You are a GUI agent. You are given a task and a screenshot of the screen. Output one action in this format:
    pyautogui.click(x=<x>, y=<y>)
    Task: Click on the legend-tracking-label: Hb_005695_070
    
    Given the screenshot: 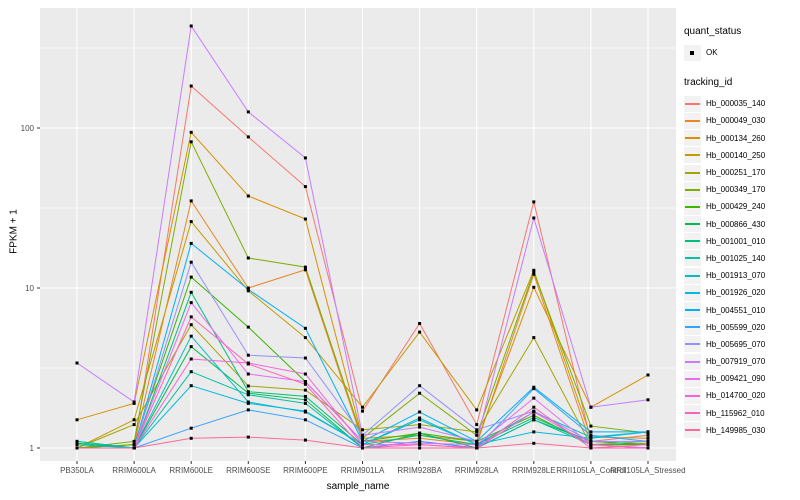 What is the action you would take?
    pyautogui.click(x=736, y=344)
    